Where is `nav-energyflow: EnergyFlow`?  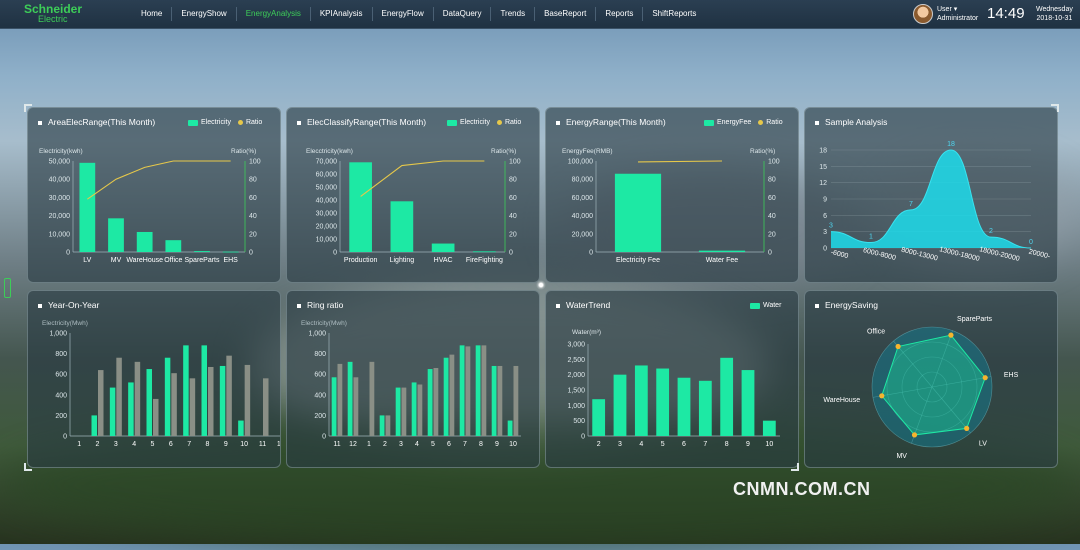
nav-energyflow: EnergyFlow is located at coordinates (403, 14).